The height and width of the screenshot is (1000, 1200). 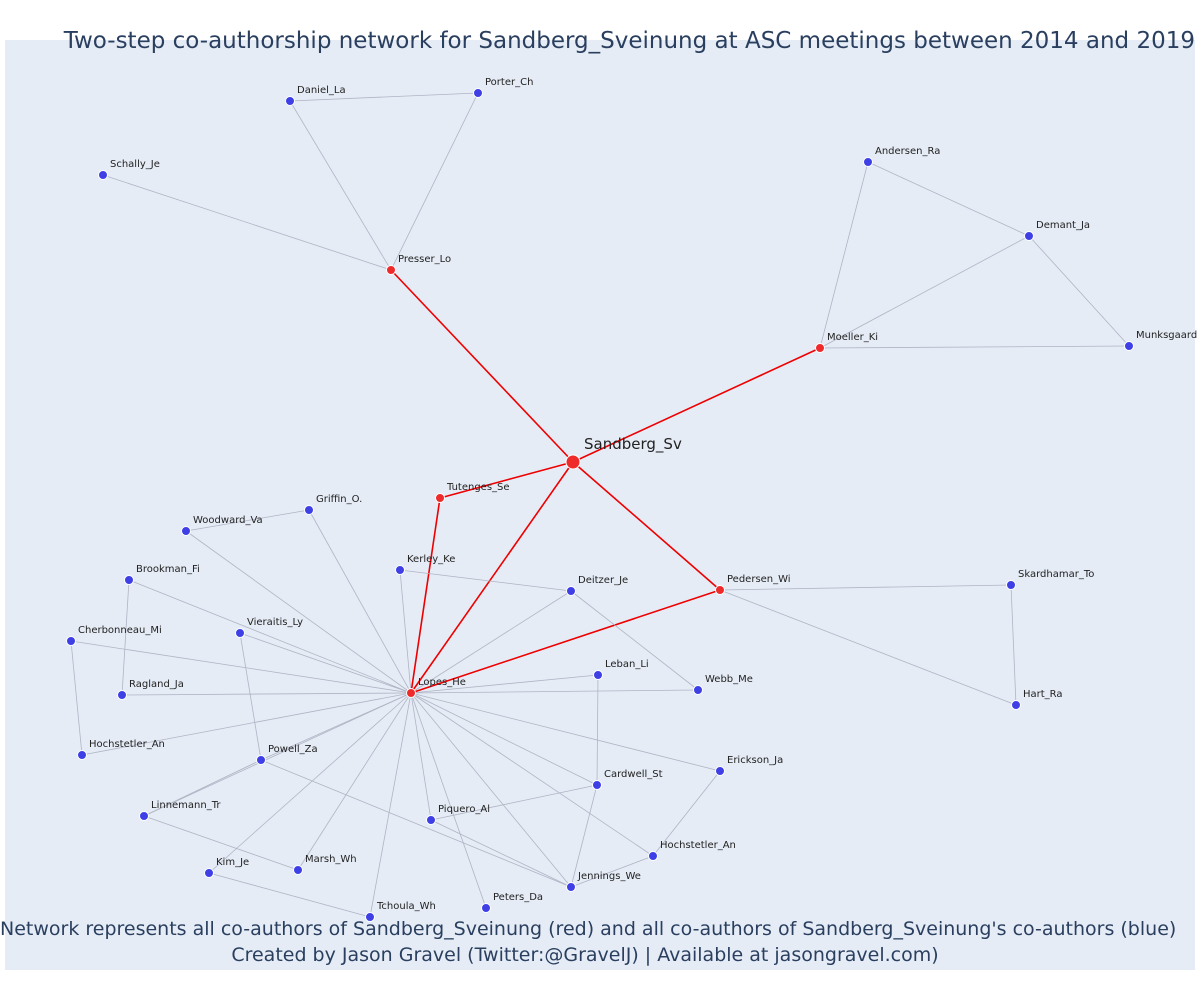 I want to click on node-andersen-ra: Andersen_Ra, so click(x=902, y=156).